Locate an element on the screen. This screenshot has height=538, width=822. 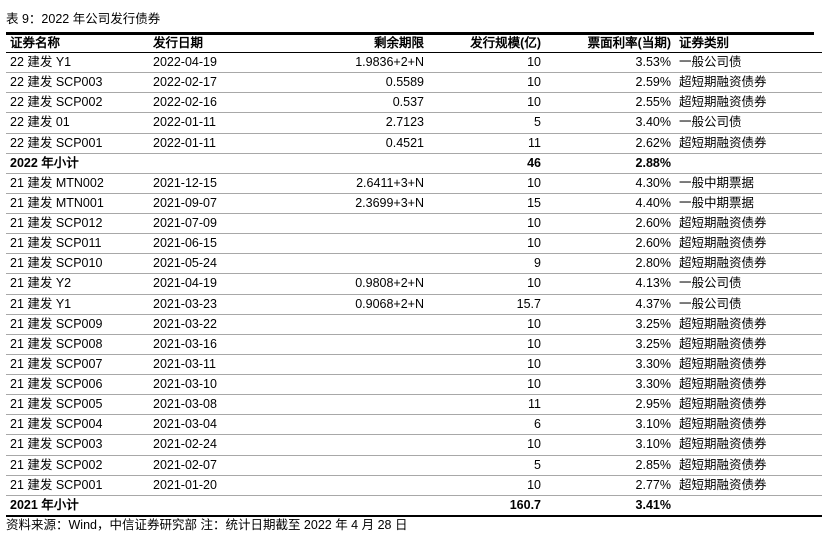
cell-coupon-rate: 2.95% is located at coordinates (606, 405).